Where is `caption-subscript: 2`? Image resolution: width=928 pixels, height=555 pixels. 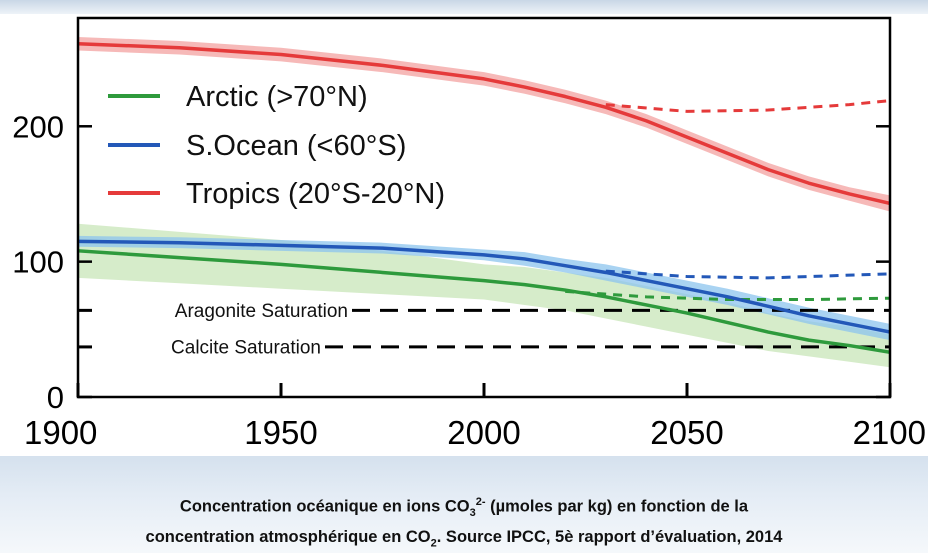
caption-subscript: 2 is located at coordinates (433, 543).